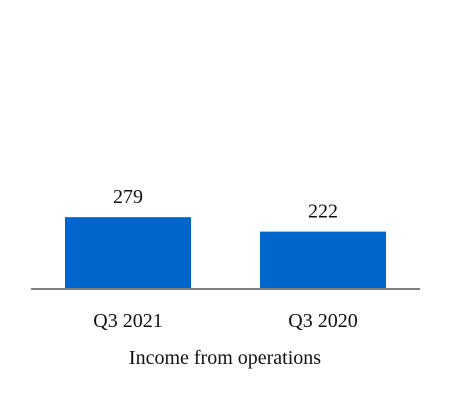 This screenshot has height=400, width=450. I want to click on bar-q3-2021, so click(128, 252).